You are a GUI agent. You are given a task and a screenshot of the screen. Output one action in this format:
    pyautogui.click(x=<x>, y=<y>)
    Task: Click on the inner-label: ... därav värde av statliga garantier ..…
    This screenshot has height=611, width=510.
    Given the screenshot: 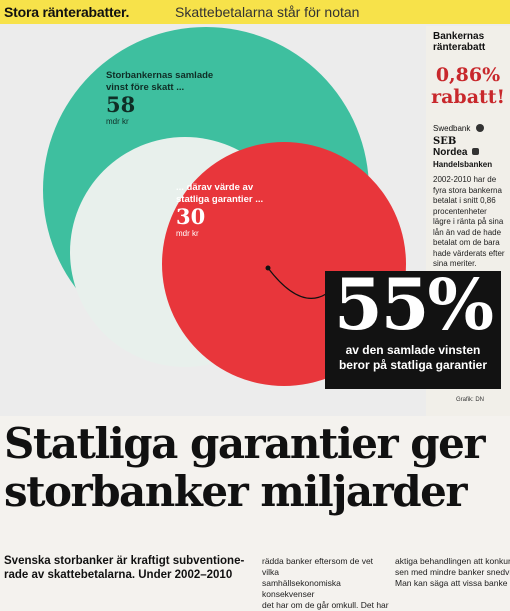 What is the action you would take?
    pyautogui.click(x=219, y=194)
    